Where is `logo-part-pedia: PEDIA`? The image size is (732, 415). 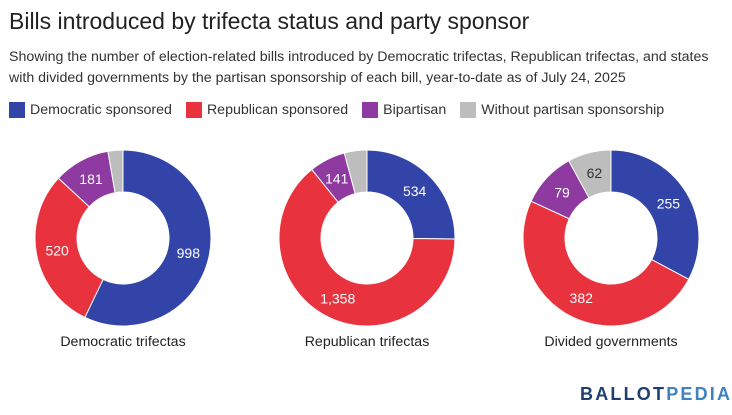 logo-part-pedia: PEDIA is located at coordinates (699, 394).